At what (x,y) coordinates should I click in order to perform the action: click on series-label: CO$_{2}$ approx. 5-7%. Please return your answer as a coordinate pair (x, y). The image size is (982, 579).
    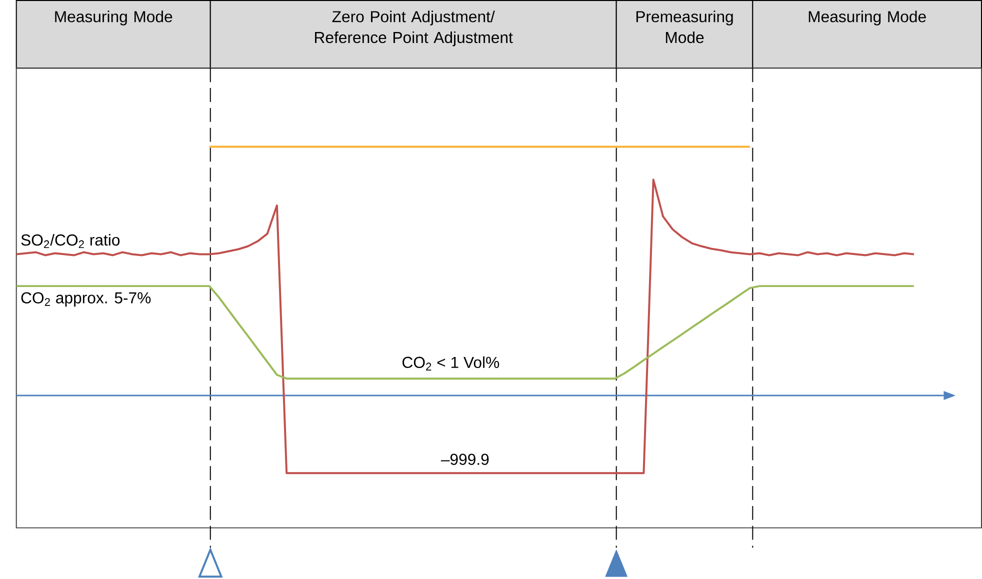
    Looking at the image, I should click on (86, 299).